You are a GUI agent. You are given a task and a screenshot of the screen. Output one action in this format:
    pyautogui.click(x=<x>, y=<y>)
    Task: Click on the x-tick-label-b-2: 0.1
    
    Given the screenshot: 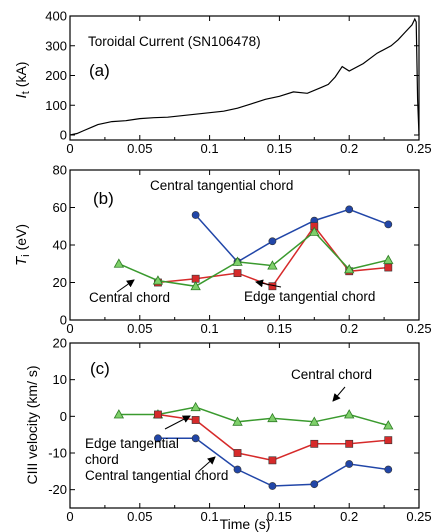 What is the action you would take?
    pyautogui.click(x=210, y=328)
    